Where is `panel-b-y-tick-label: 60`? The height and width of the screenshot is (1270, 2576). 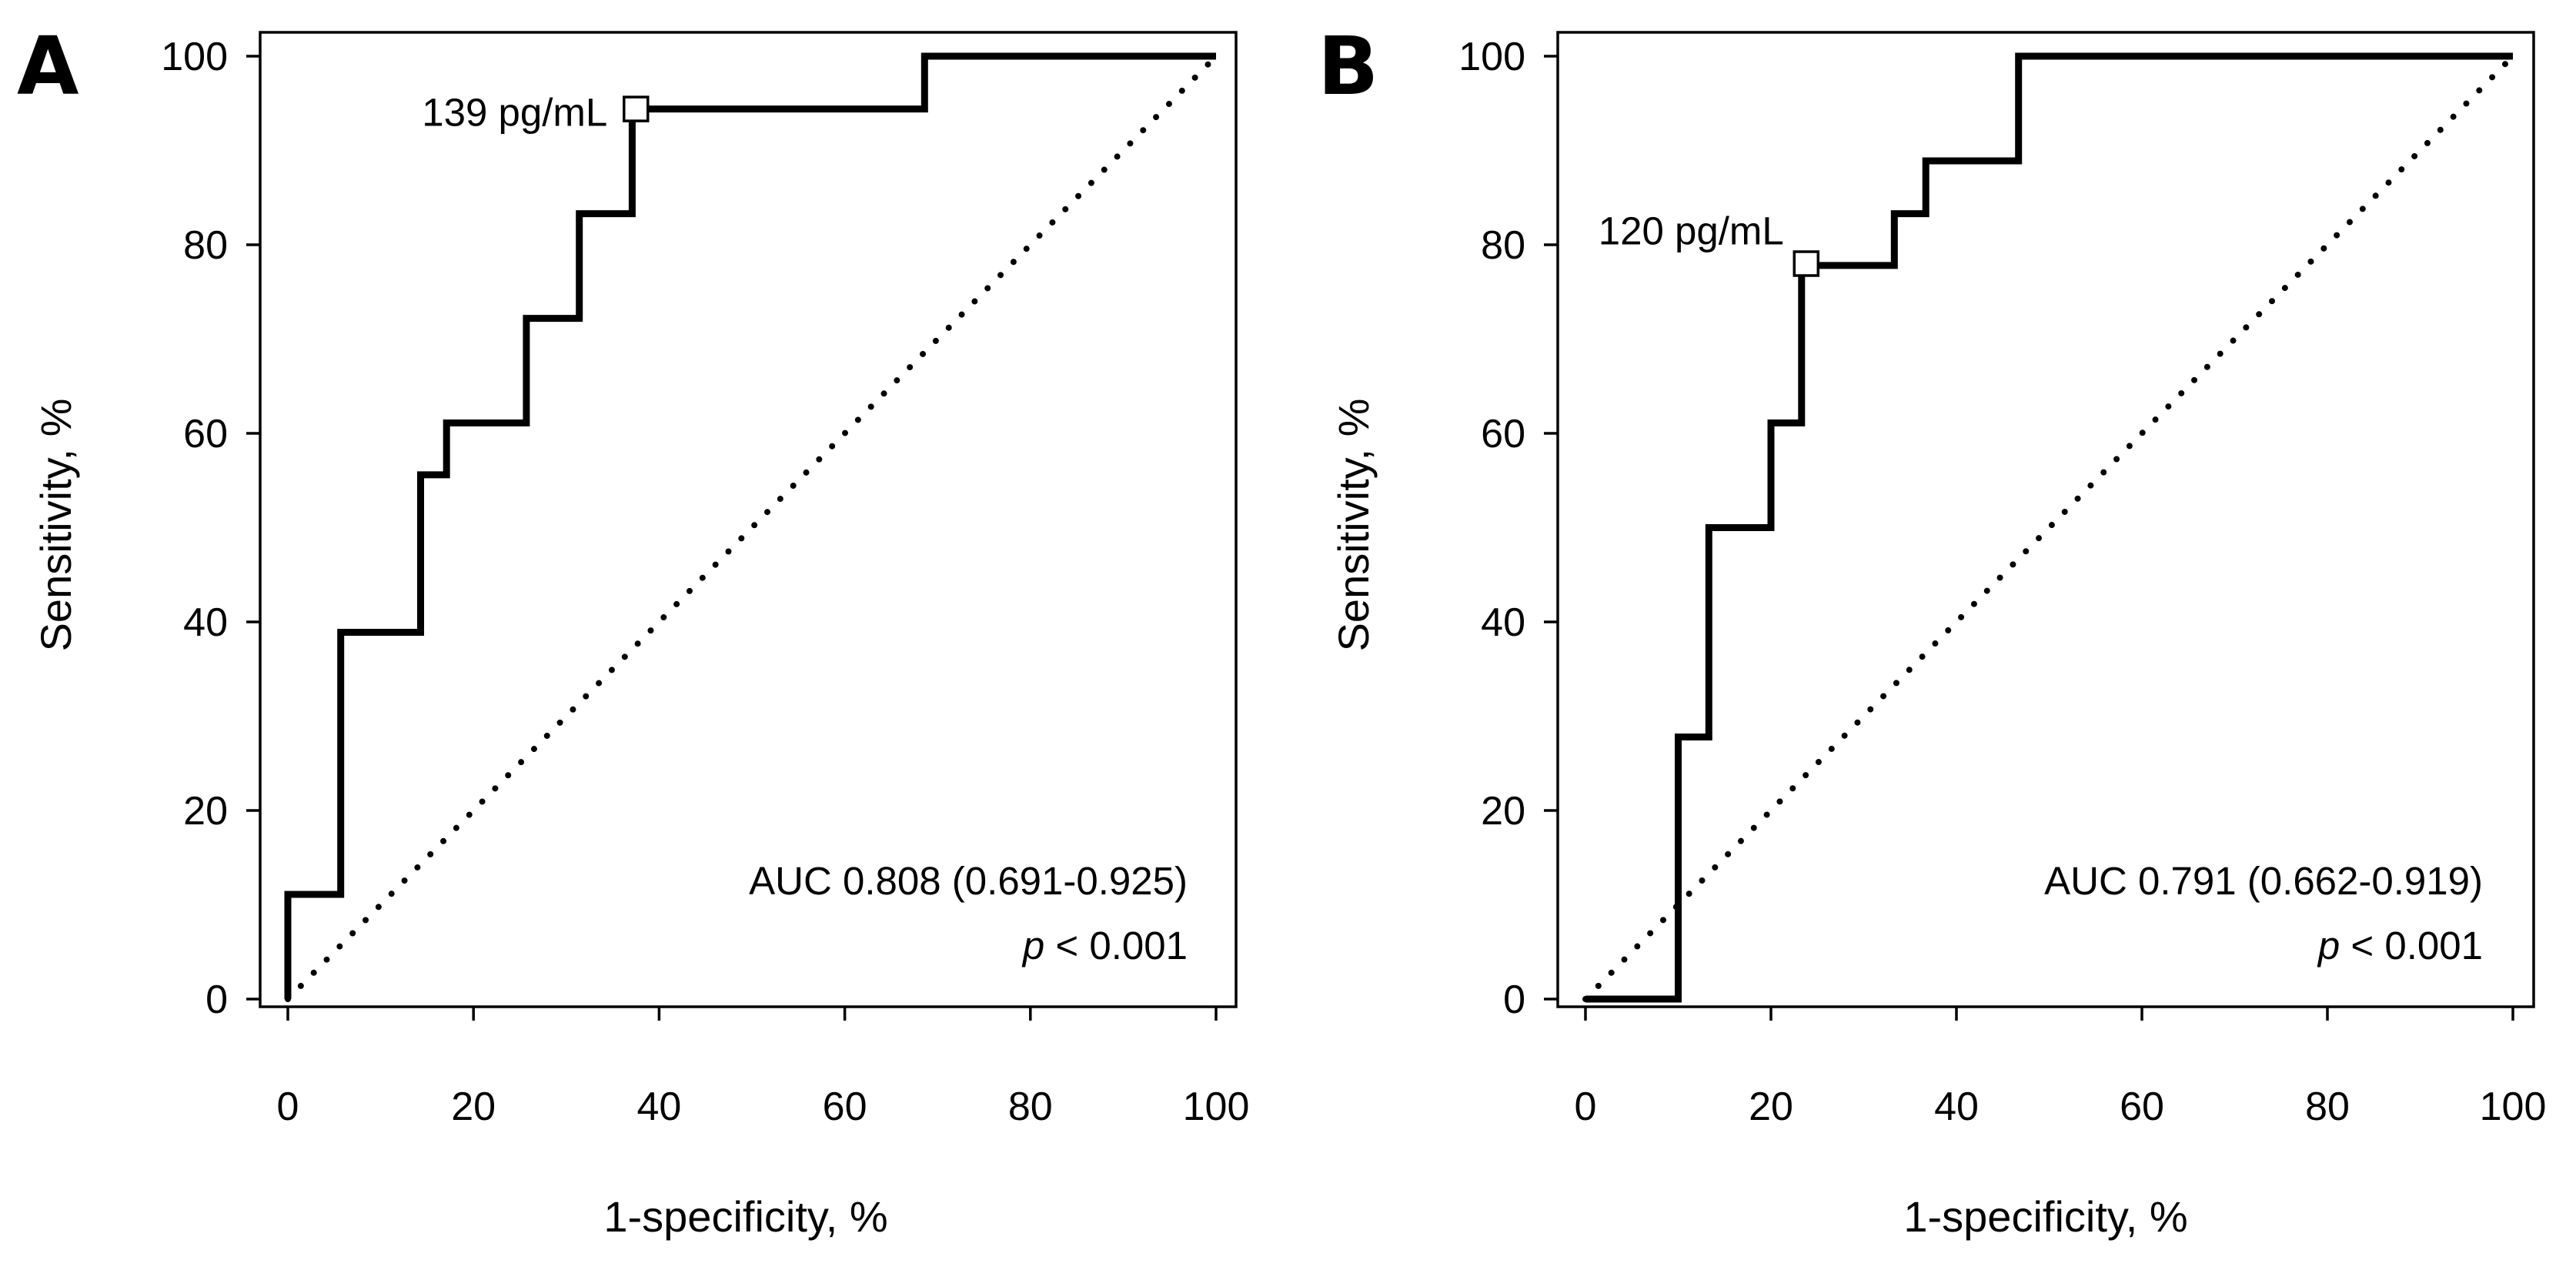 panel-b-y-tick-label: 60 is located at coordinates (1503, 434).